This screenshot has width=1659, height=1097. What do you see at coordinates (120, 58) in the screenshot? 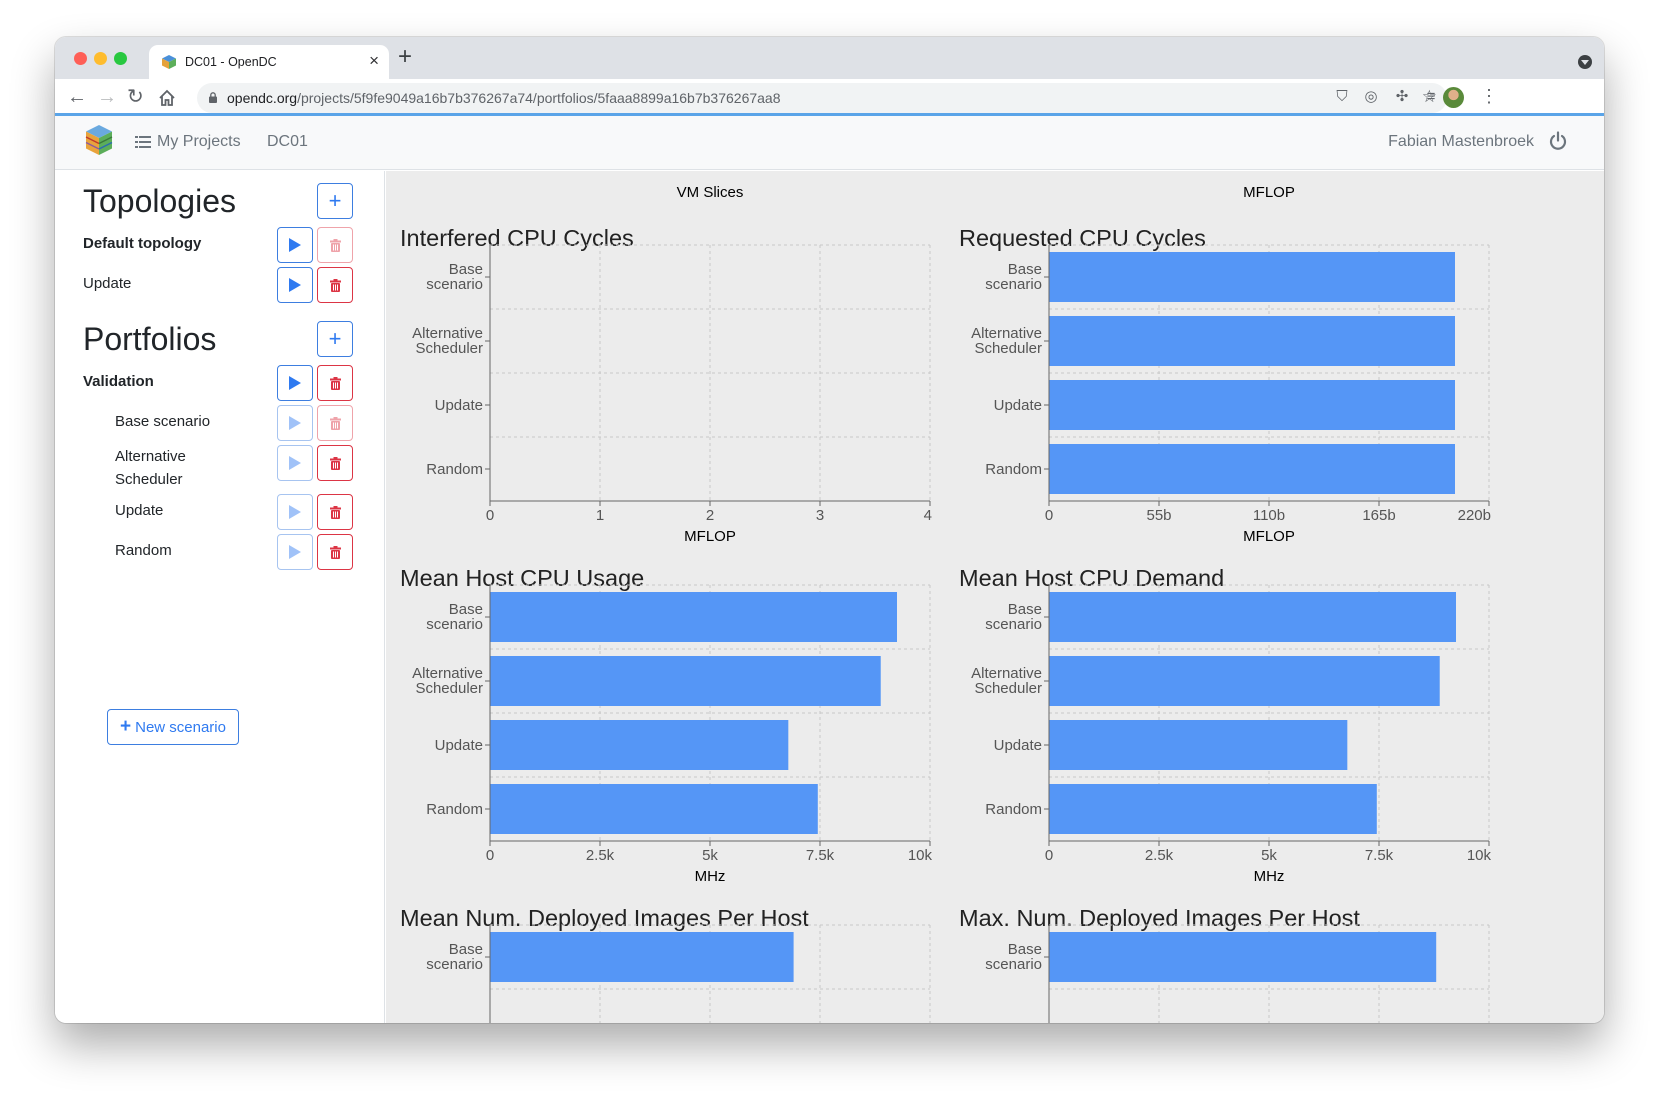
I see `maximize-window-button` at bounding box center [120, 58].